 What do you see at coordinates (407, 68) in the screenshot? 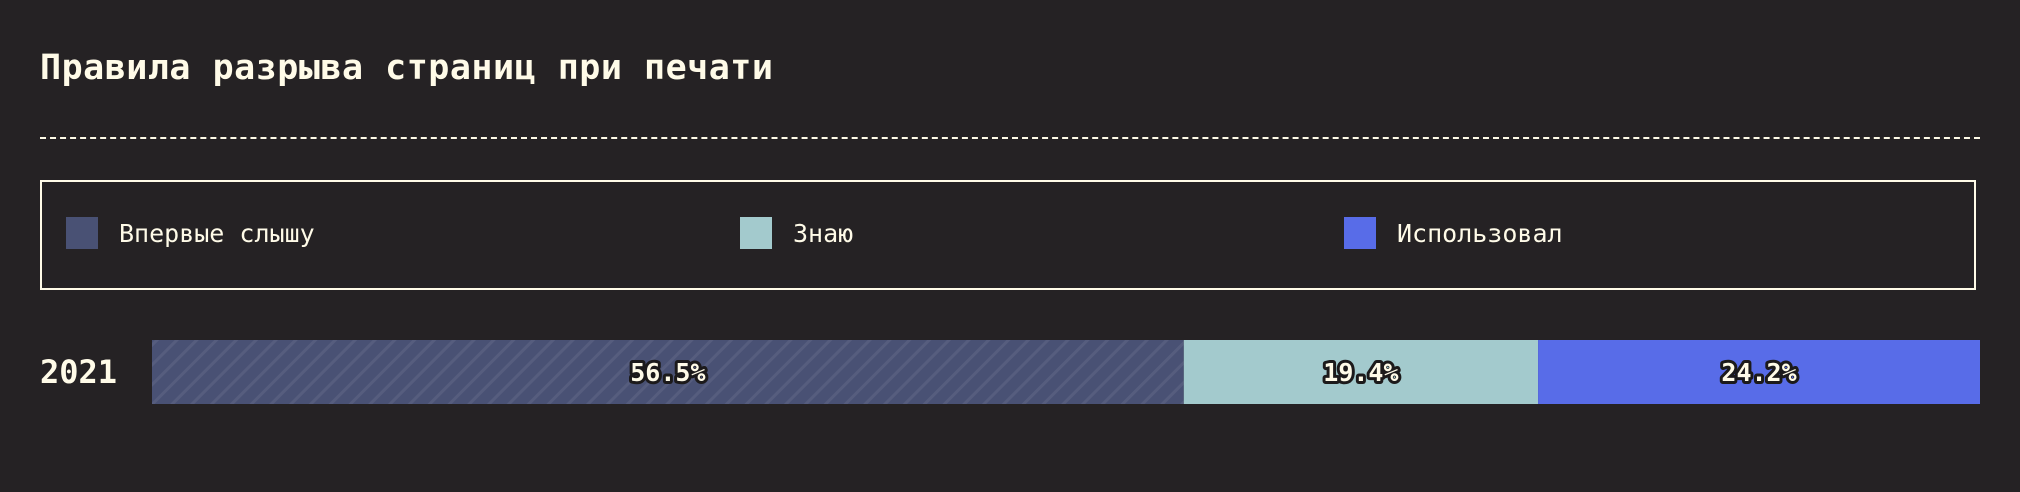
I see `chart-title: Правила разрыва страниц при печати` at bounding box center [407, 68].